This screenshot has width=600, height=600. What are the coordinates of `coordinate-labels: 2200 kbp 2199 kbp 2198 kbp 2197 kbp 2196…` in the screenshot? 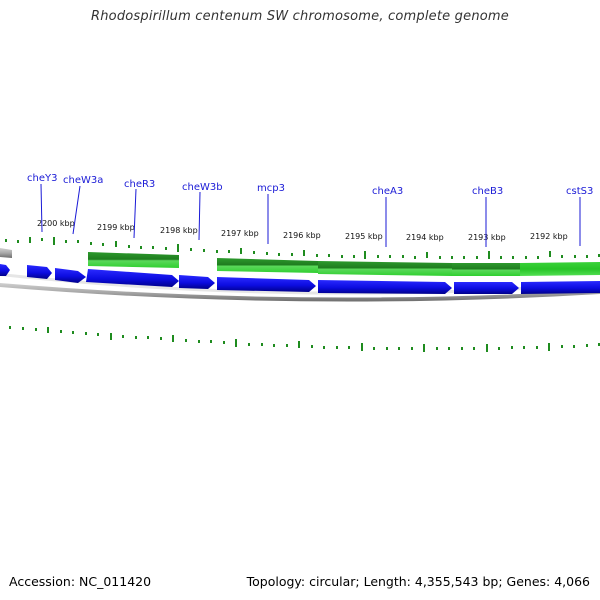 It's located at (302, 230).